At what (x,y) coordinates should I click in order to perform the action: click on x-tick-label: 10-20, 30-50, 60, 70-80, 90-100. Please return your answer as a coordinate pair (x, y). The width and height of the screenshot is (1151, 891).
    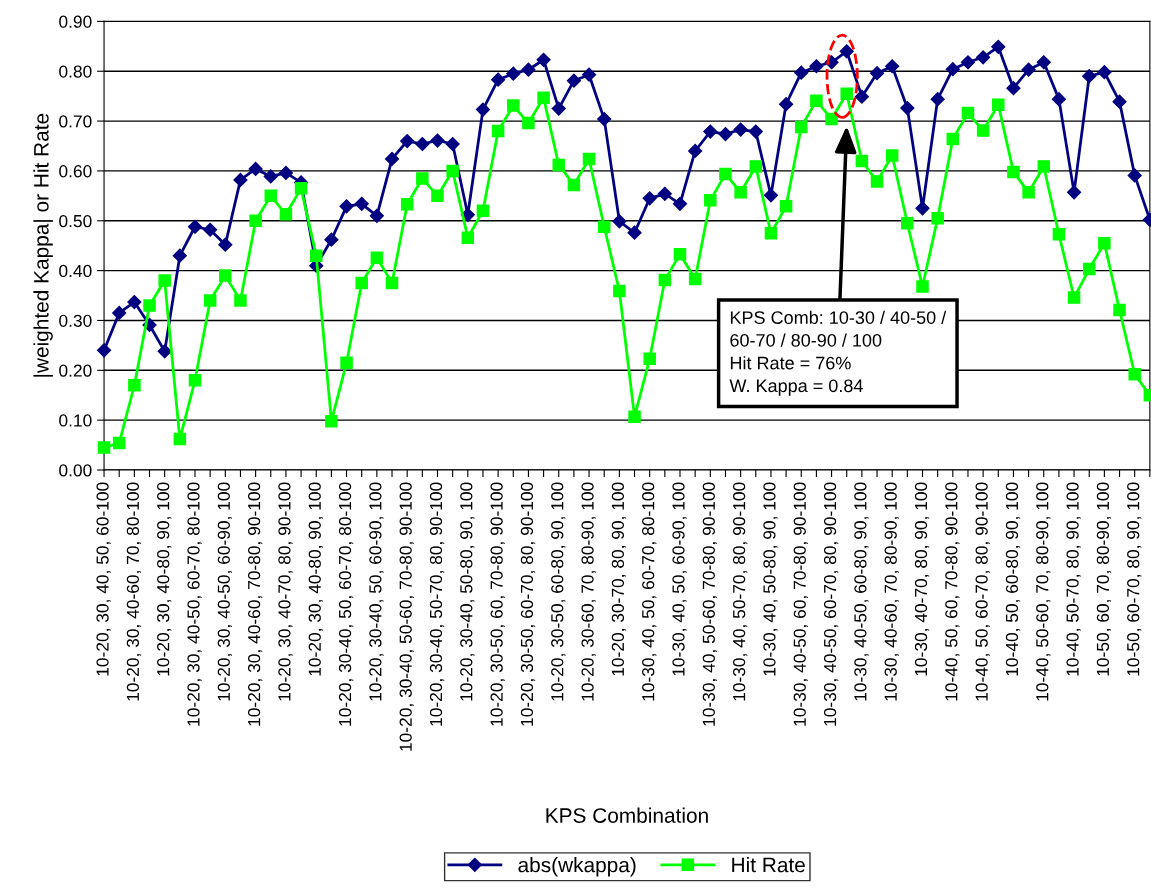
    Looking at the image, I should click on (497, 604).